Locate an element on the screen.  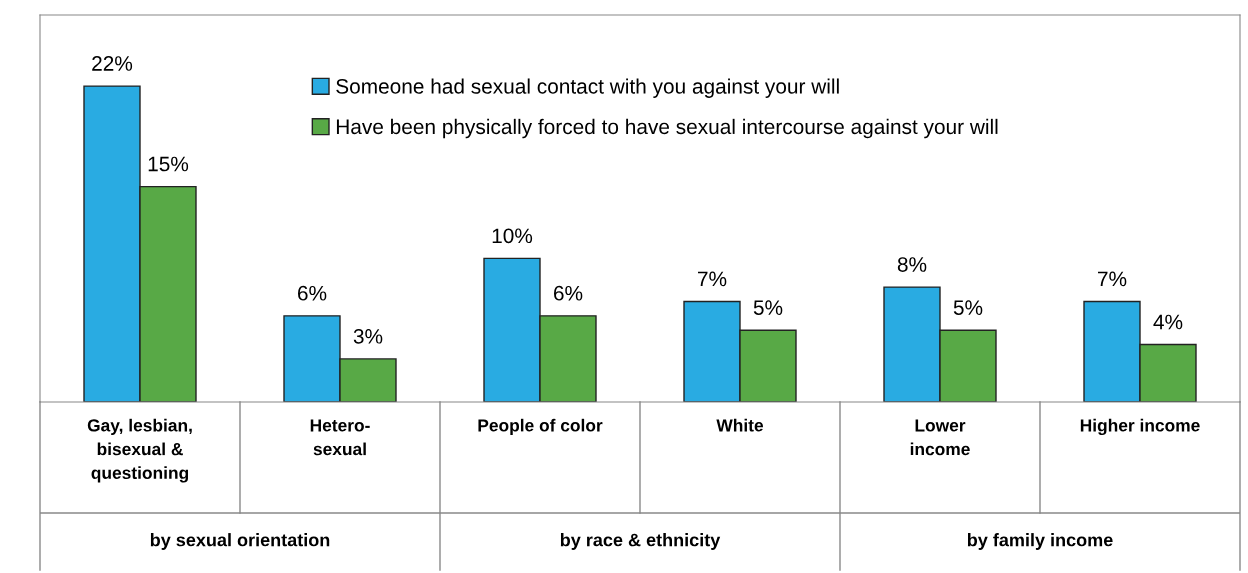
data-label: 3% is located at coordinates (368, 336).